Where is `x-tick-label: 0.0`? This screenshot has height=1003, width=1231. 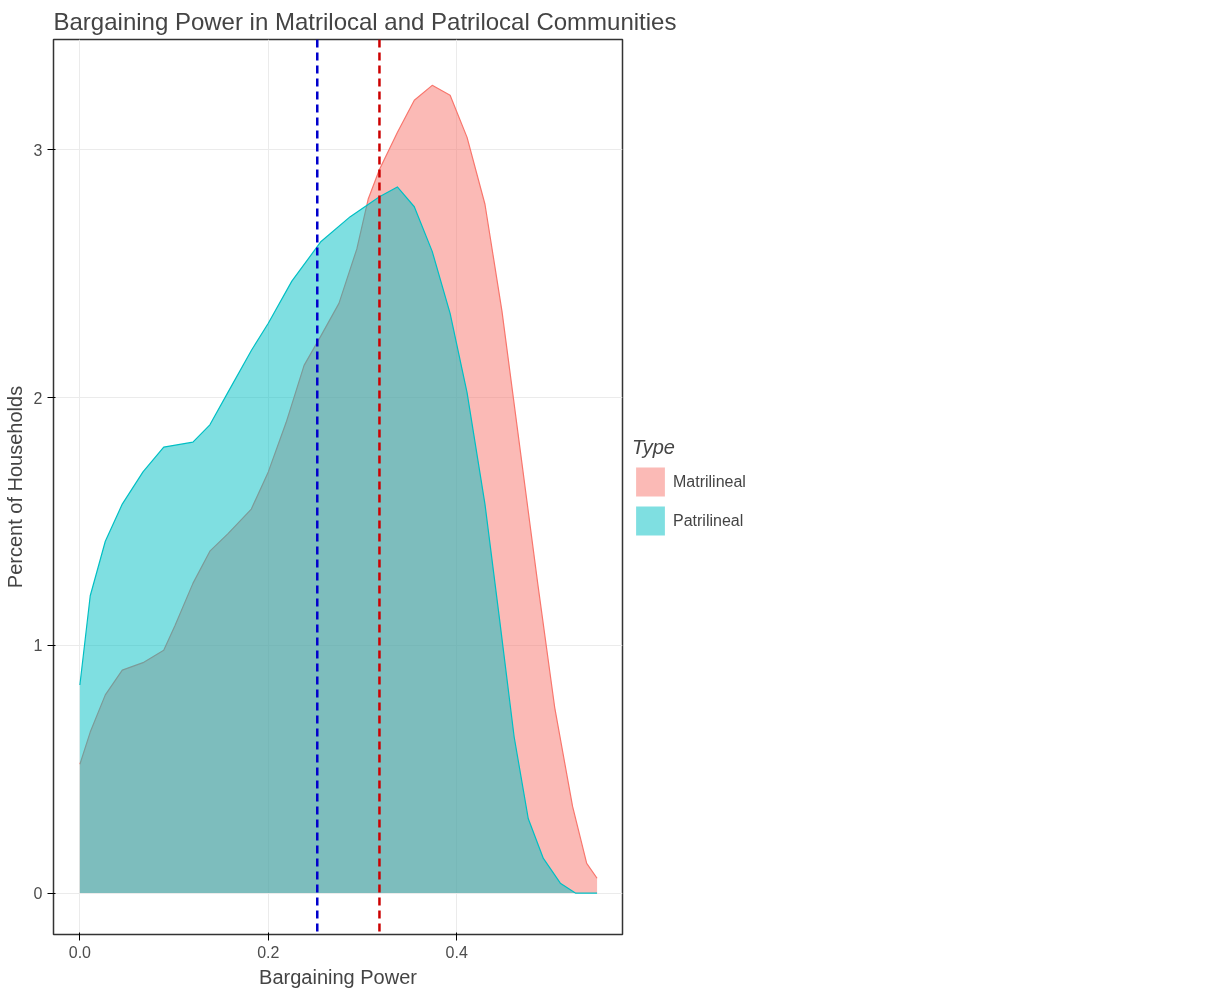 x-tick-label: 0.0 is located at coordinates (80, 952).